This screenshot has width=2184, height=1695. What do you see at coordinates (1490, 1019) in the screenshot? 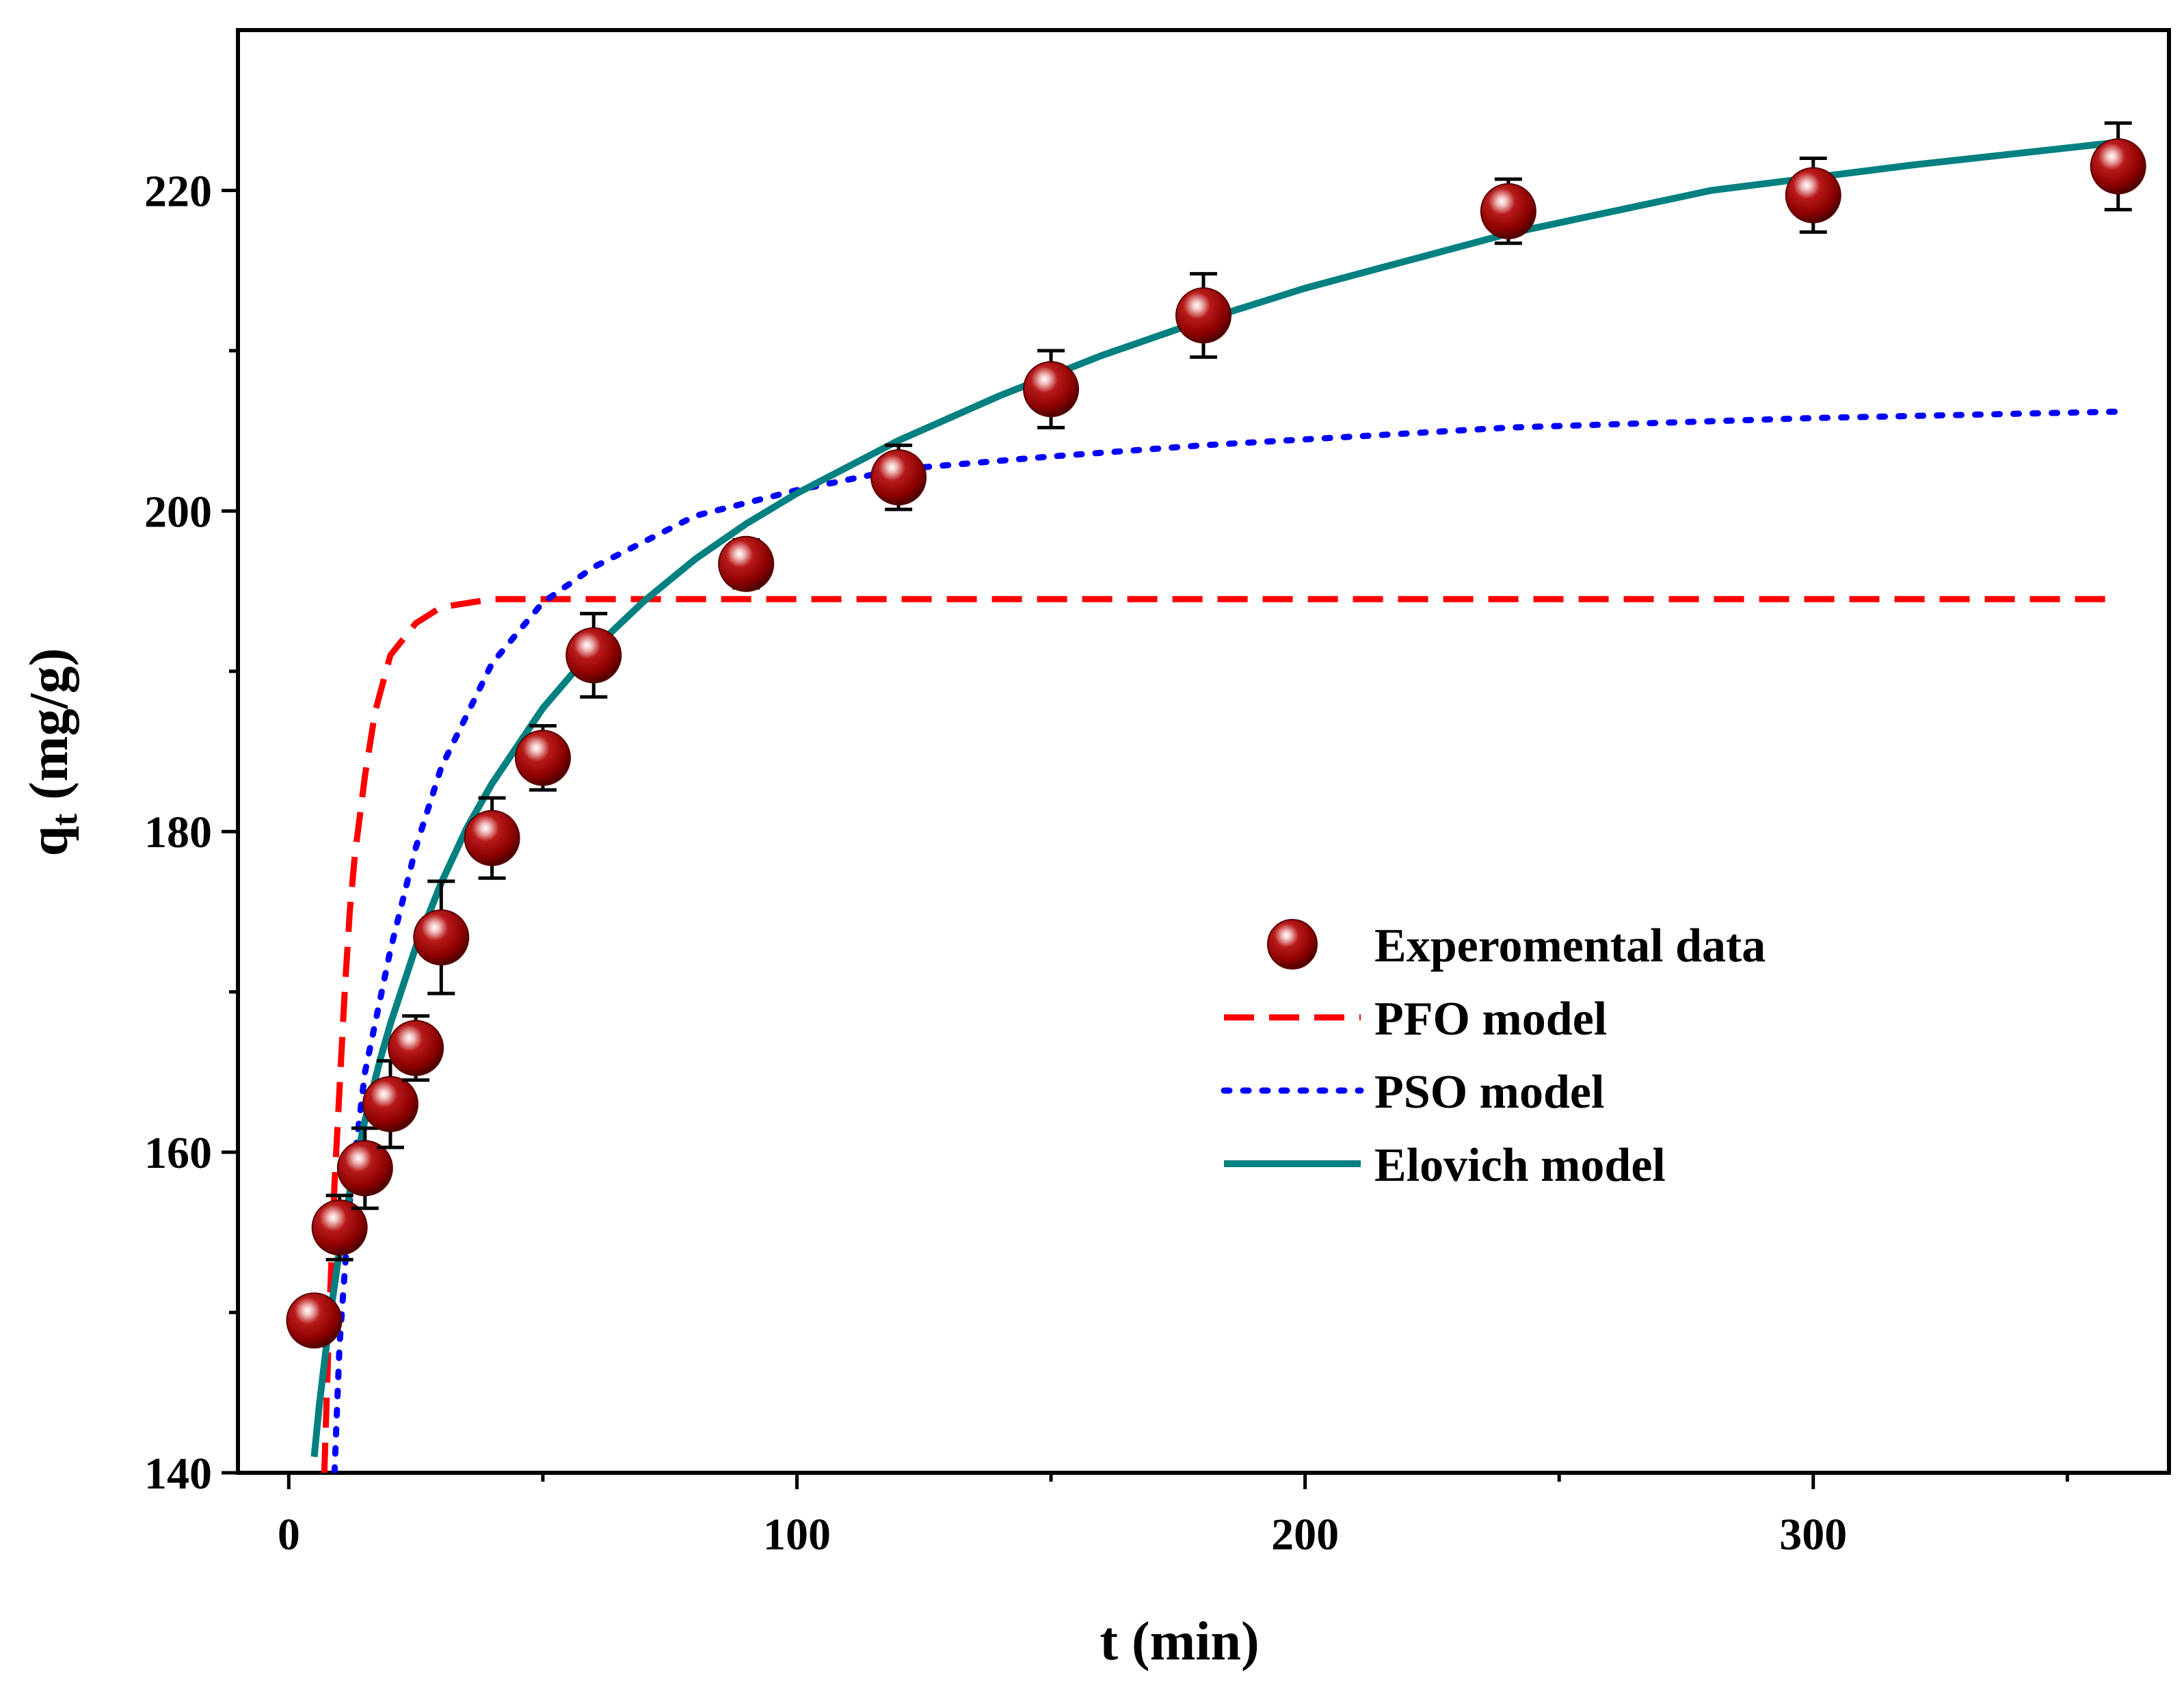
I see `legend-label-pfo: PFO model` at bounding box center [1490, 1019].